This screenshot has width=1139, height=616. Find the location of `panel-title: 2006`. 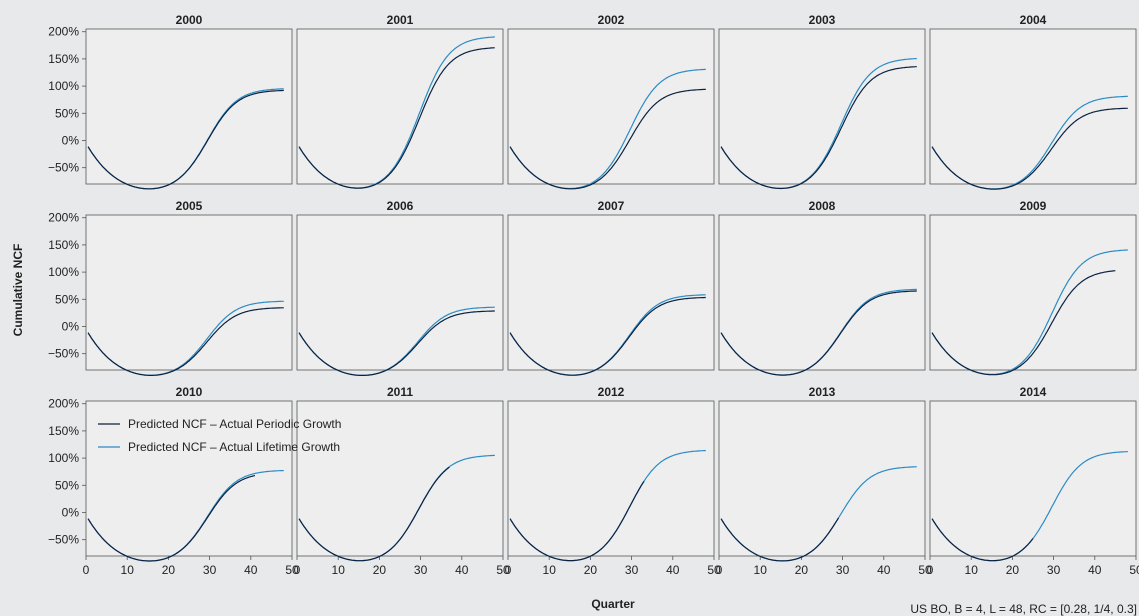

panel-title: 2006 is located at coordinates (400, 206).